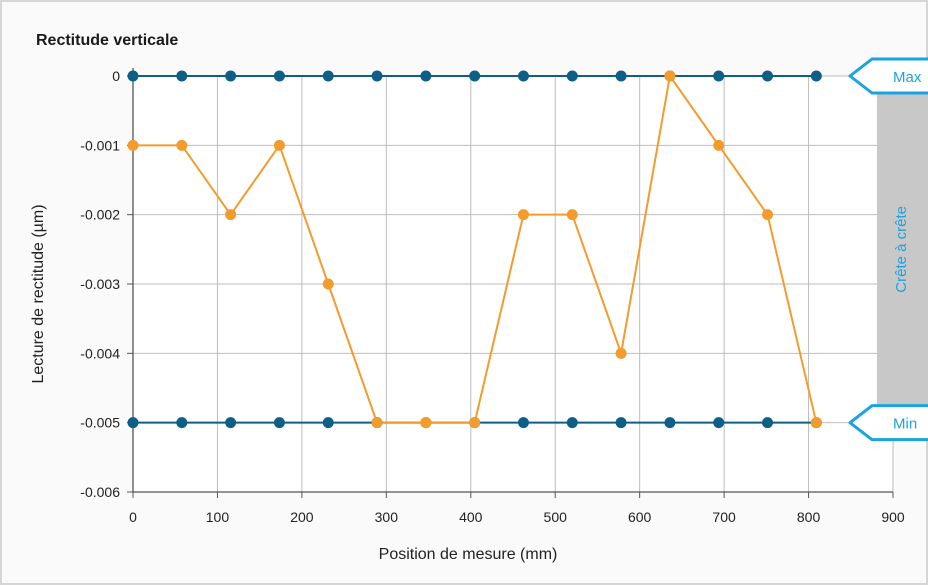 The height and width of the screenshot is (585, 928). Describe the element at coordinates (640, 517) in the screenshot. I see `x-tick-label: 600` at that location.